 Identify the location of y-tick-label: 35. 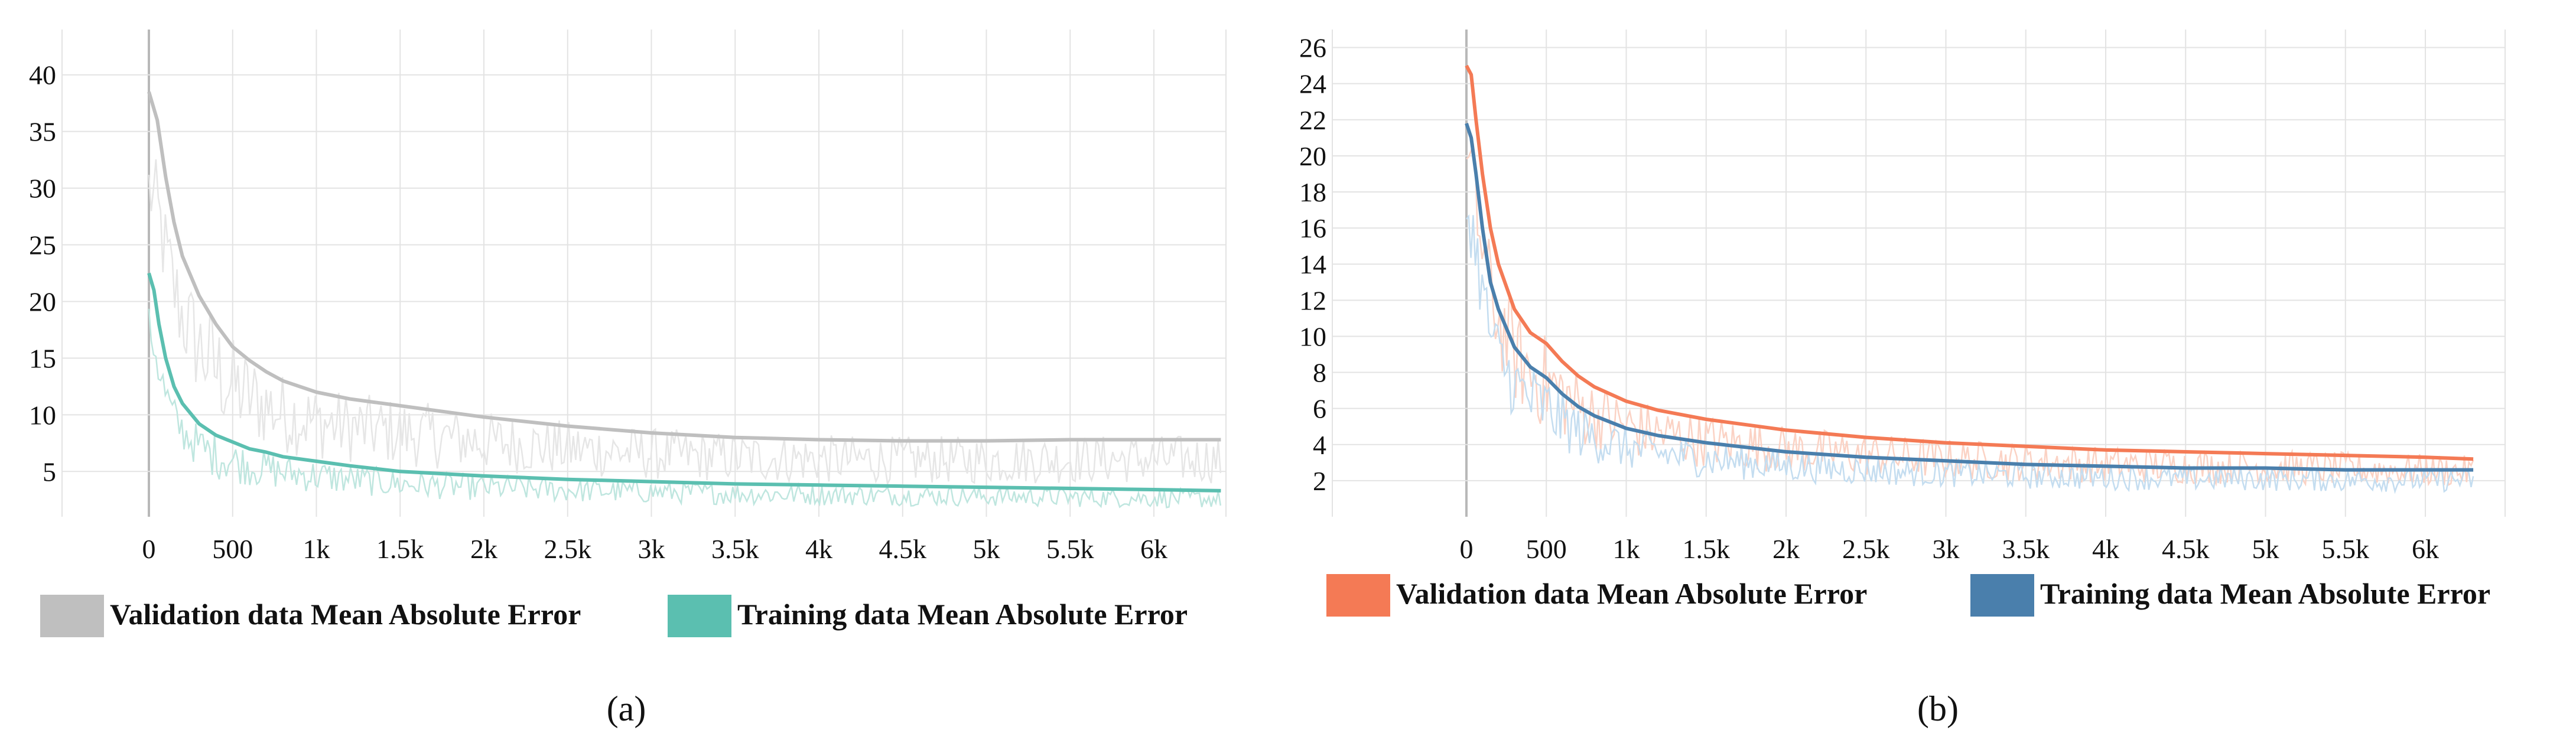
(42, 132).